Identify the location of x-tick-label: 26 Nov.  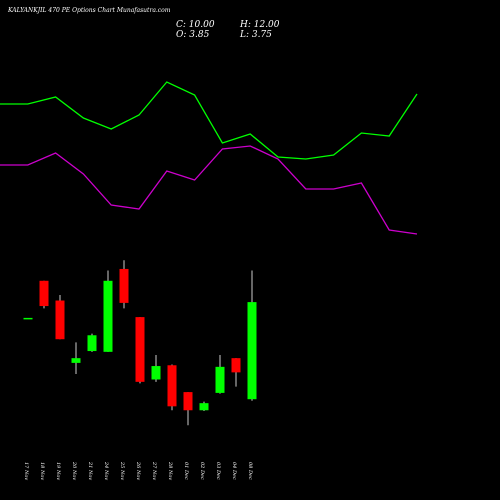
(138, 470).